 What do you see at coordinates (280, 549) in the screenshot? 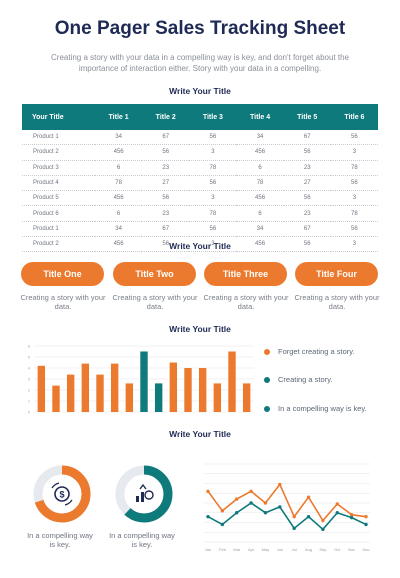
I see `x-tick-label: Jun` at bounding box center [280, 549].